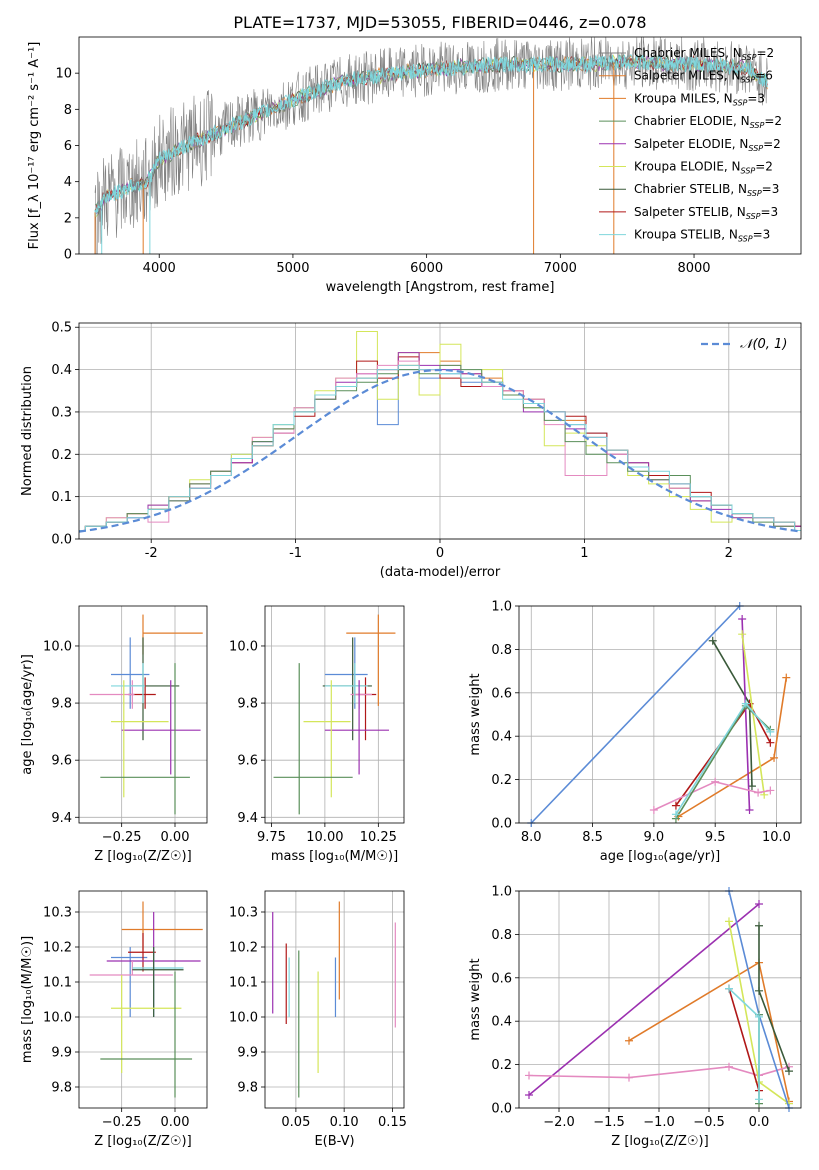 The height and width of the screenshot is (1170, 819). I want to click on legend-entry: Salpeter ELODIE, NSSP=2, so click(707, 145).